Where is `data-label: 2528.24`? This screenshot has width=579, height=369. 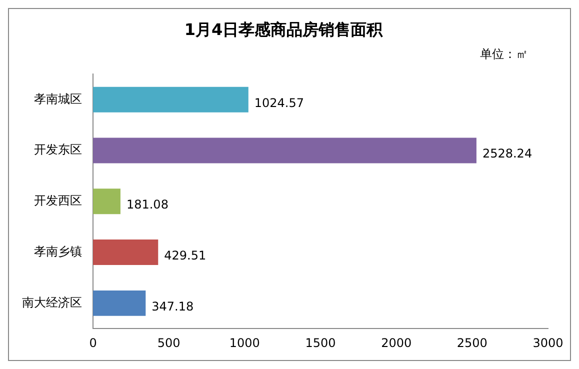 data-label: 2528.24 is located at coordinates (507, 153).